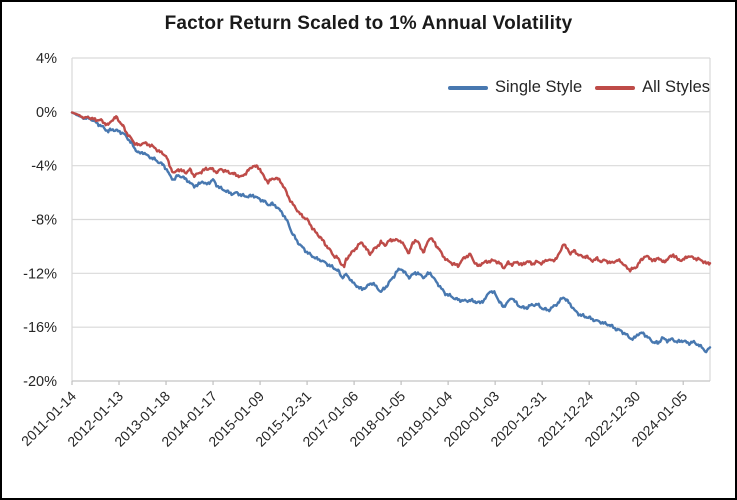 This screenshot has width=737, height=500. Describe the element at coordinates (46, 113) in the screenshot. I see `y-tick-label: 0%` at that location.